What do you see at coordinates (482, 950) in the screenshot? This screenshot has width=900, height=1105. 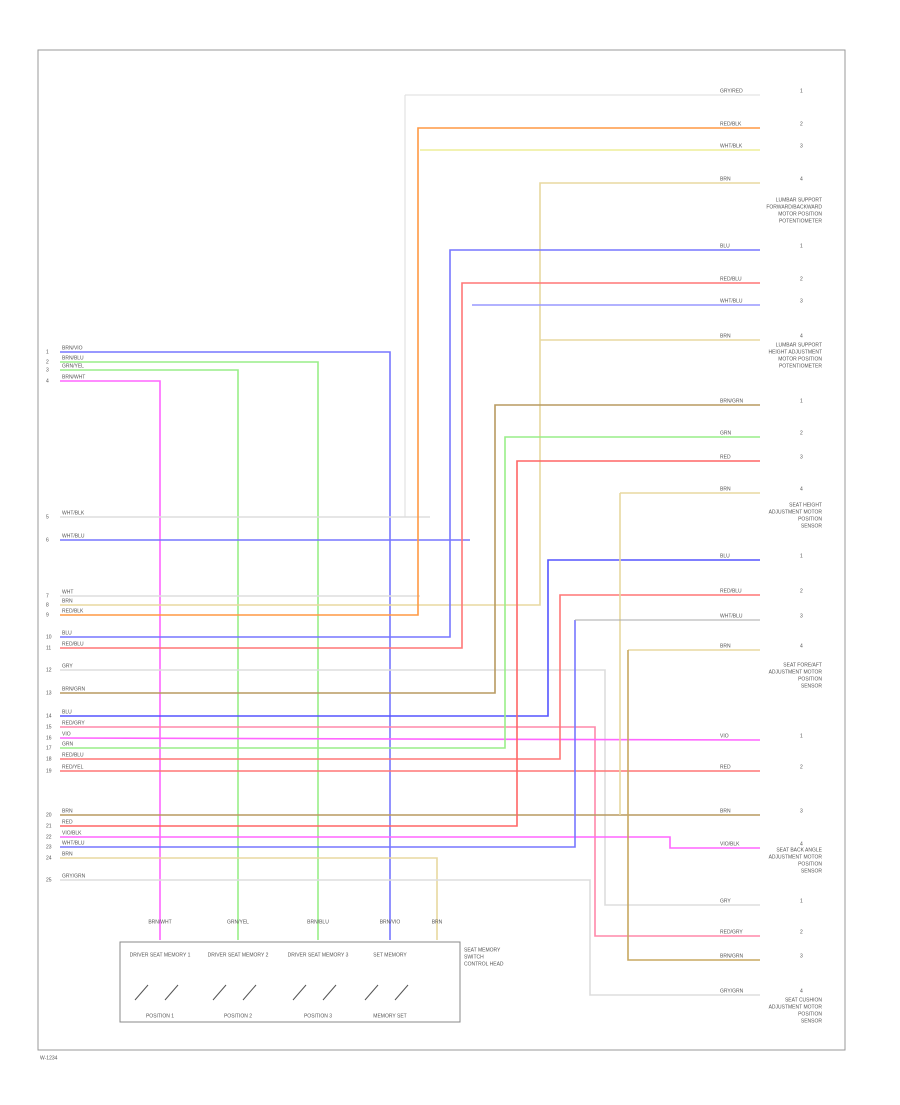 I see `module-label: SEAT MEMORY` at bounding box center [482, 950].